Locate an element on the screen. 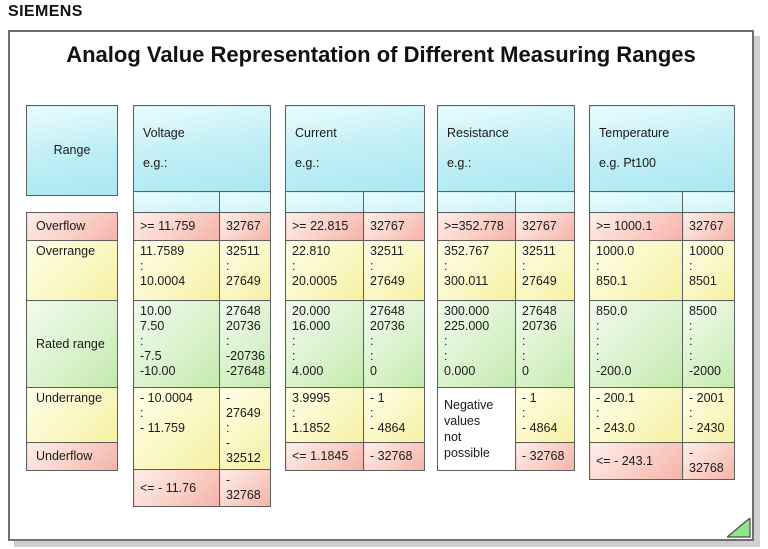  group-name: Current is located at coordinates (316, 133).